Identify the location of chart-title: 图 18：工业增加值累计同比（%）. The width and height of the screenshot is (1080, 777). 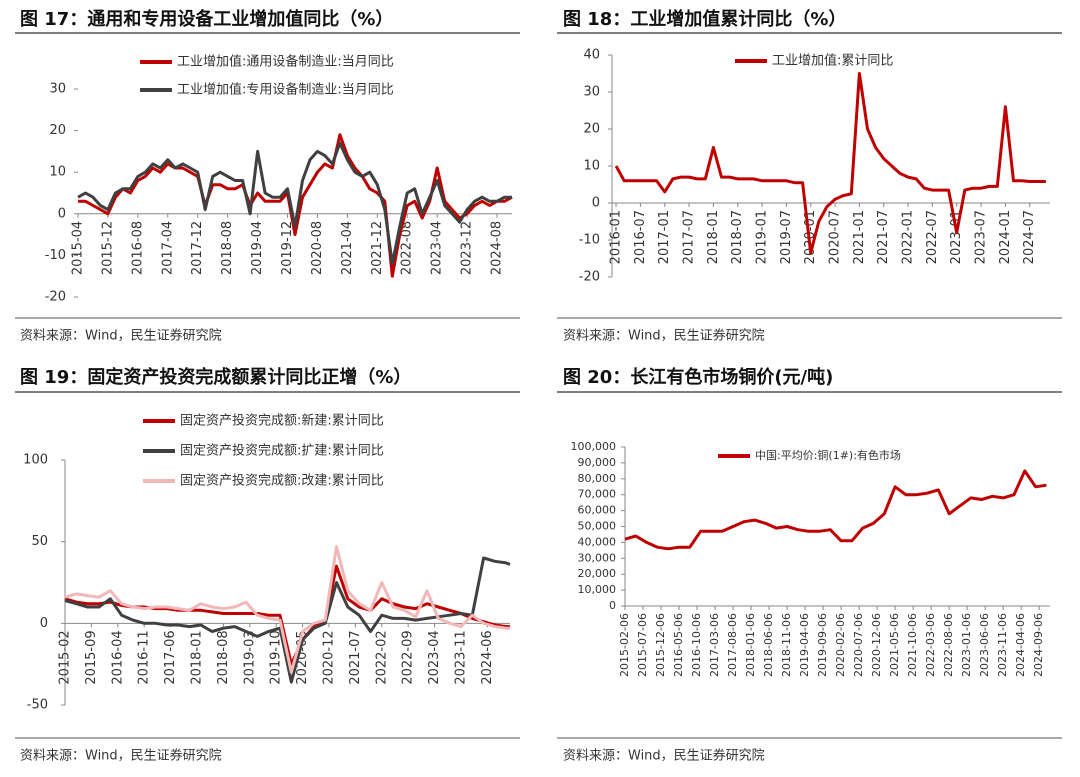
(704, 19).